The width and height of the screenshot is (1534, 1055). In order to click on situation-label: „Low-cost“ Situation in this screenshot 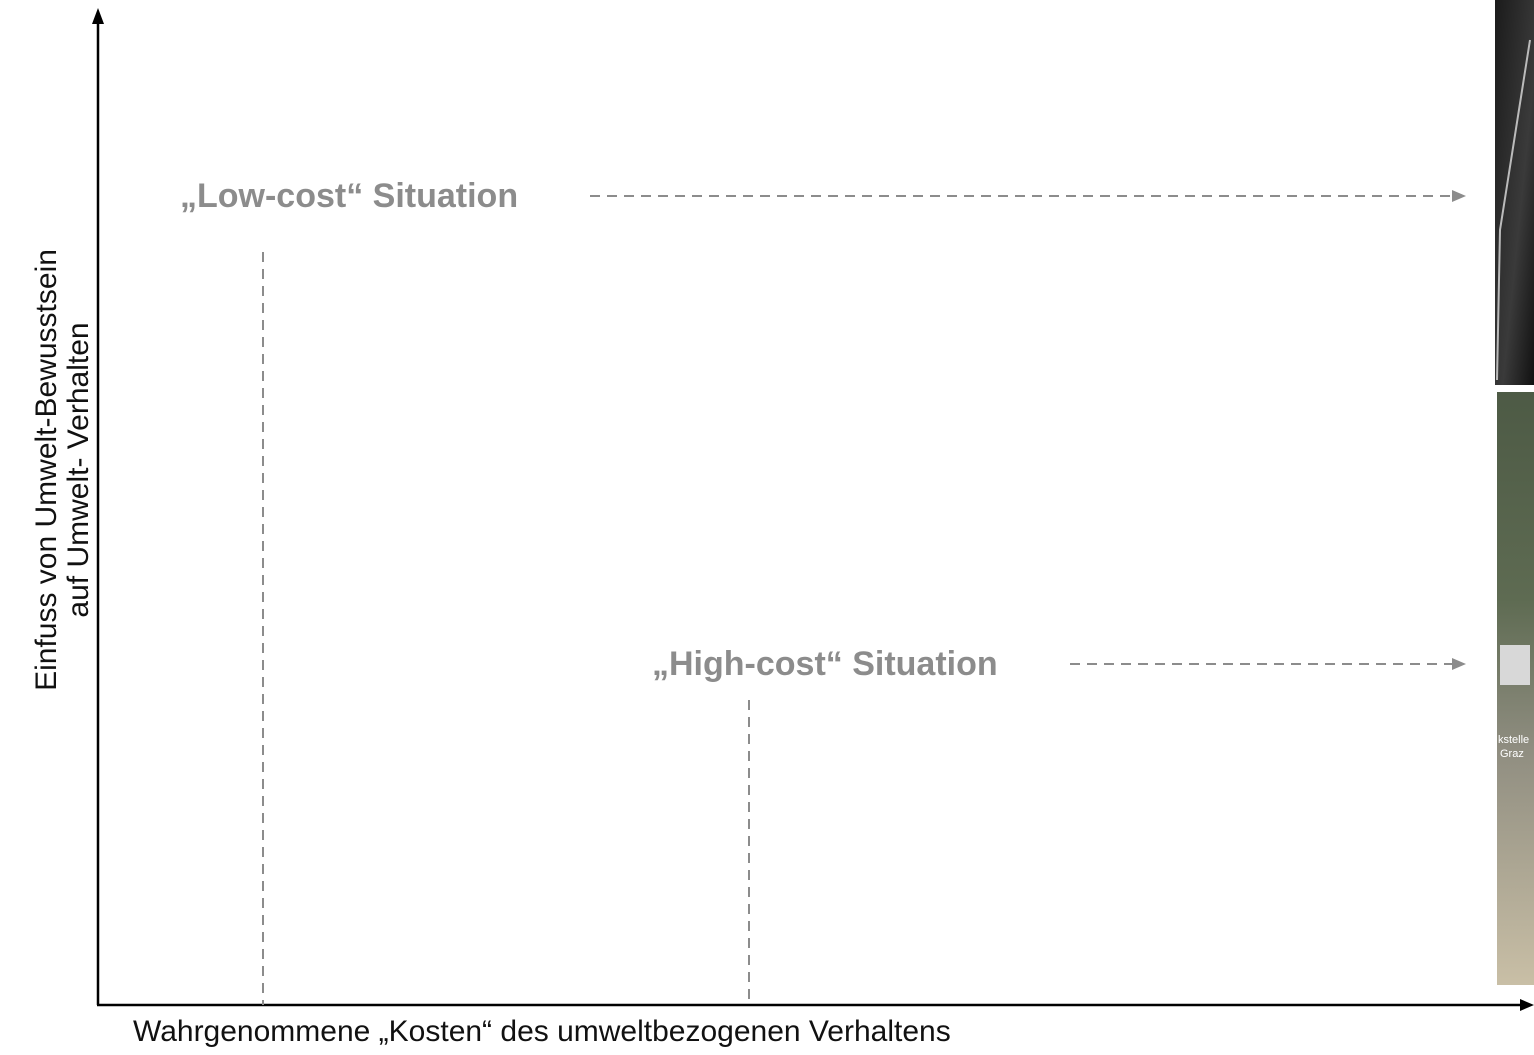, I will do `click(349, 196)`.